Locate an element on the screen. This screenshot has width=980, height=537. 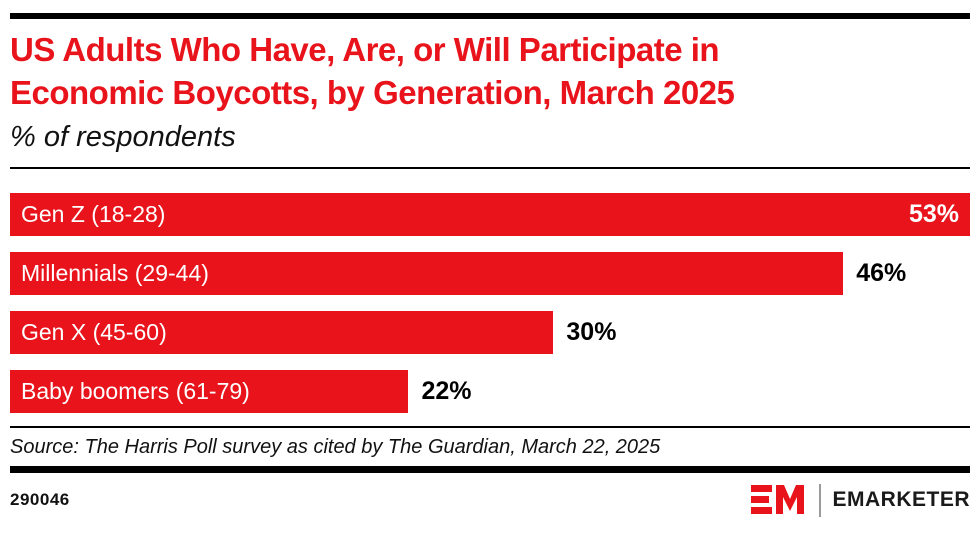
bar-row-3: Gen X (45-60) 30% is located at coordinates (490, 332).